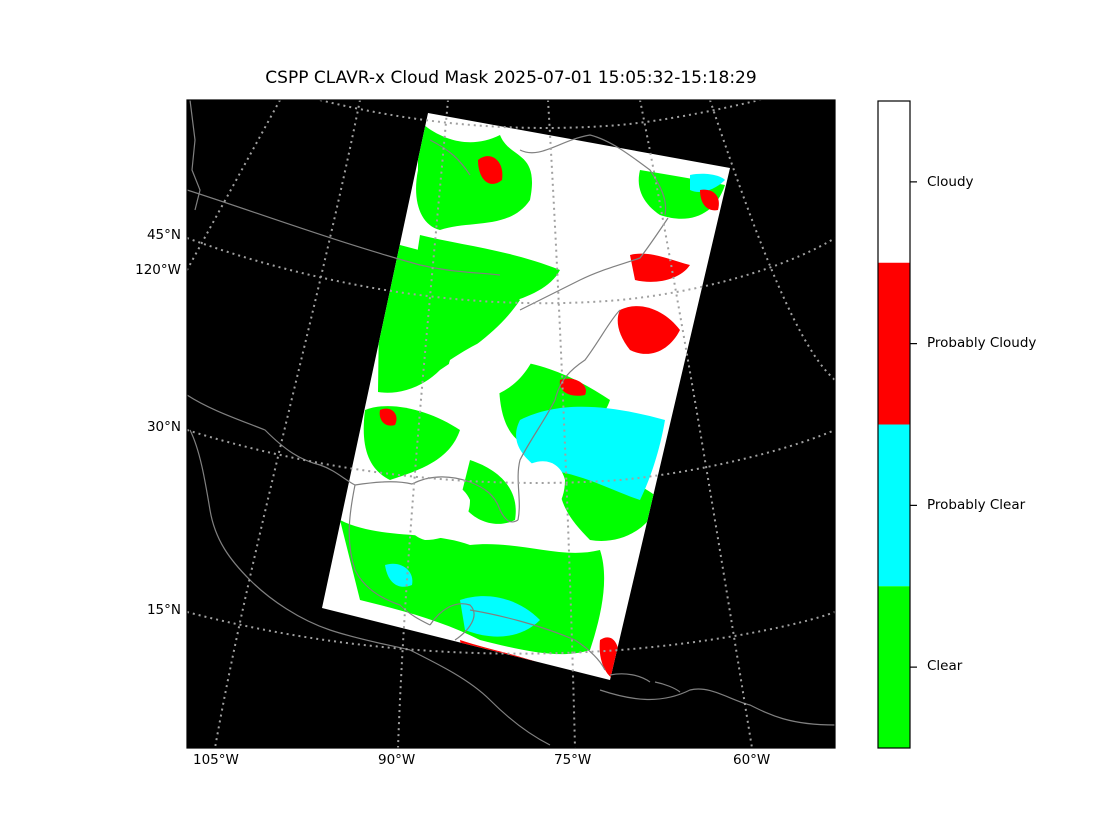 The height and width of the screenshot is (840, 1120). Describe the element at coordinates (752, 760) in the screenshot. I see `lon-label-60w: 60°W` at that location.